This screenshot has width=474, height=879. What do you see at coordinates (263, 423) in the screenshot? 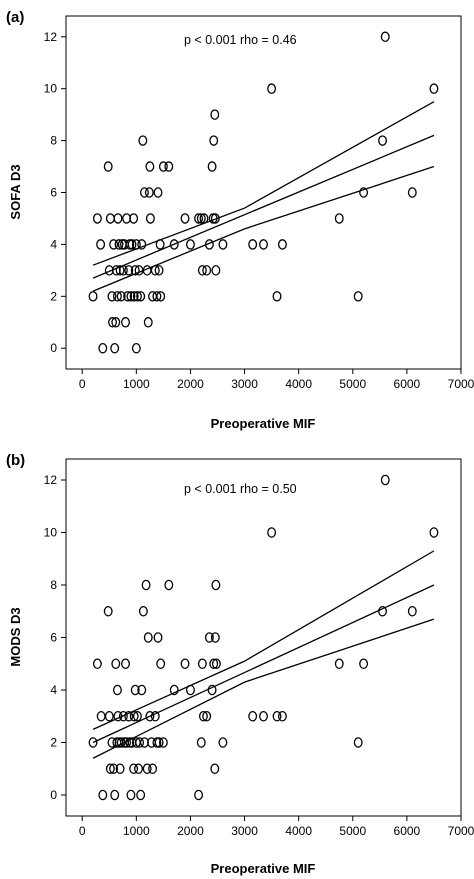
I see `panel-a-x-axis-title: Preoperative MIF` at bounding box center [263, 423].